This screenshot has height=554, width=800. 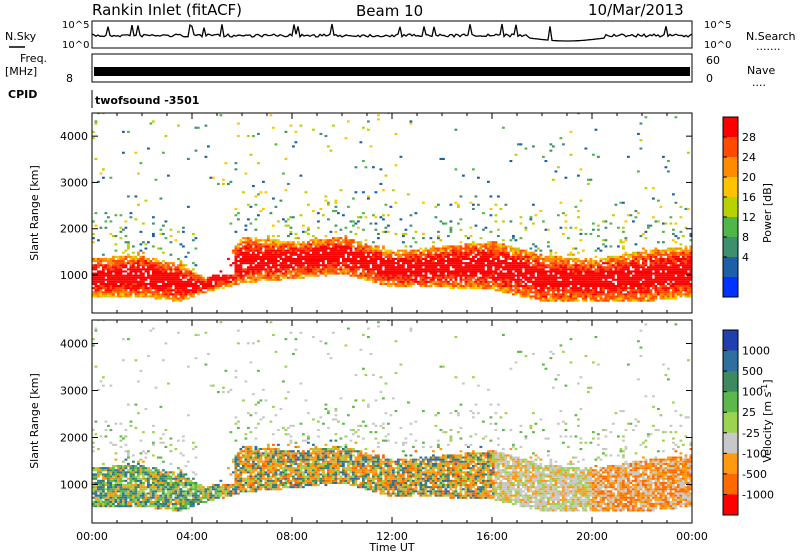 What do you see at coordinates (21, 71) in the screenshot?
I see `freq-label-line2: [MHz]` at bounding box center [21, 71].